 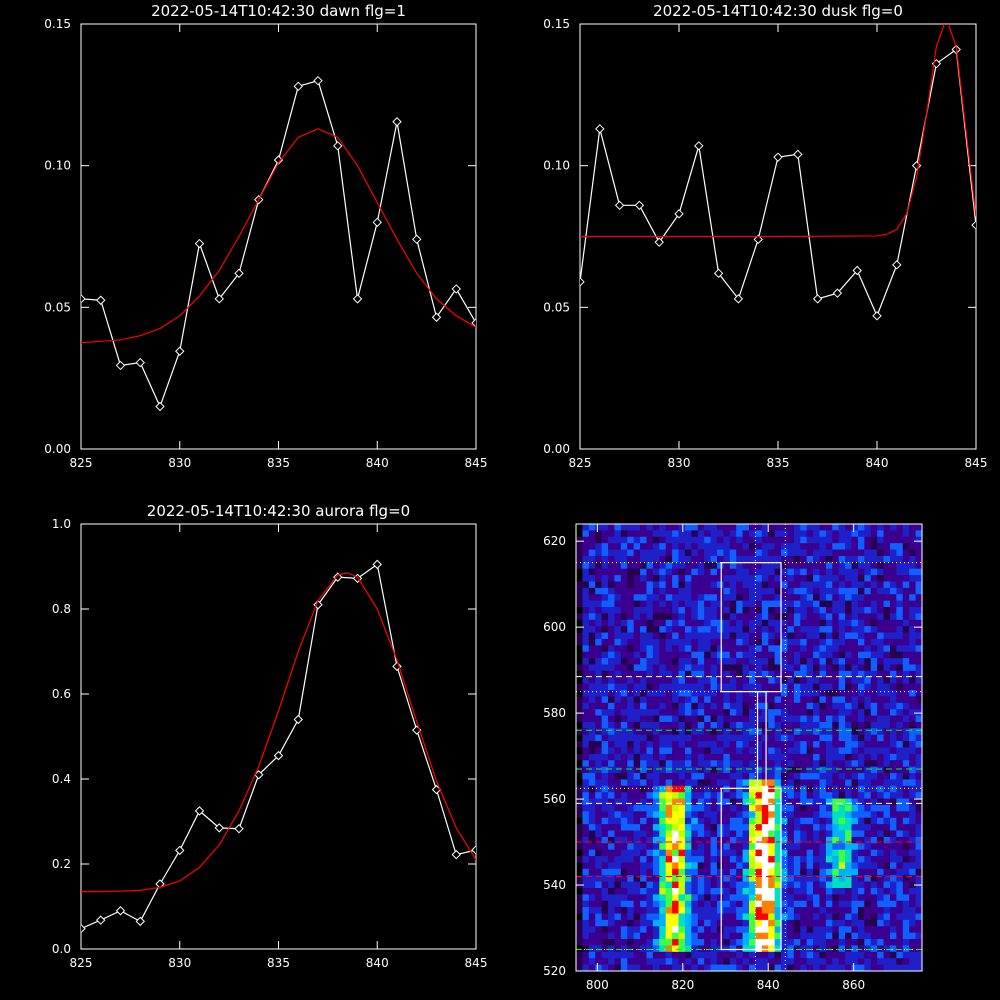 I want to click on data-series, so click(x=278, y=243).